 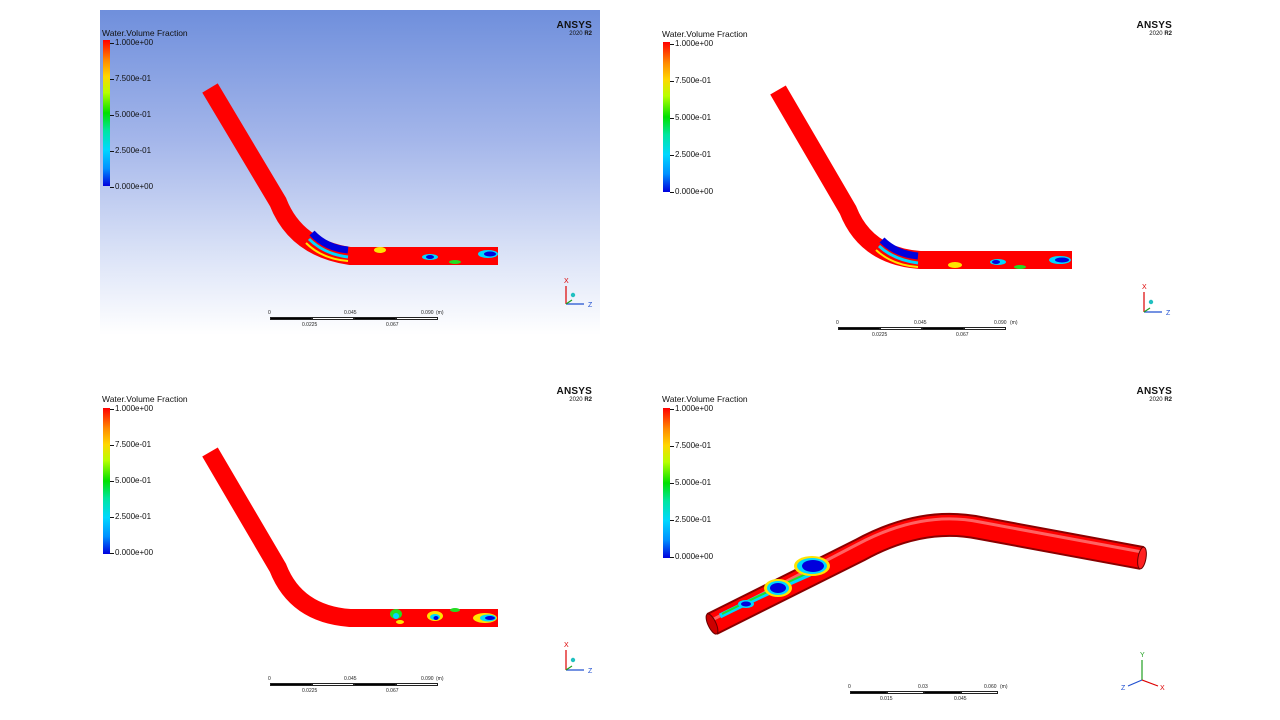 I want to click on pipe-contour-3d, so click(x=926, y=573).